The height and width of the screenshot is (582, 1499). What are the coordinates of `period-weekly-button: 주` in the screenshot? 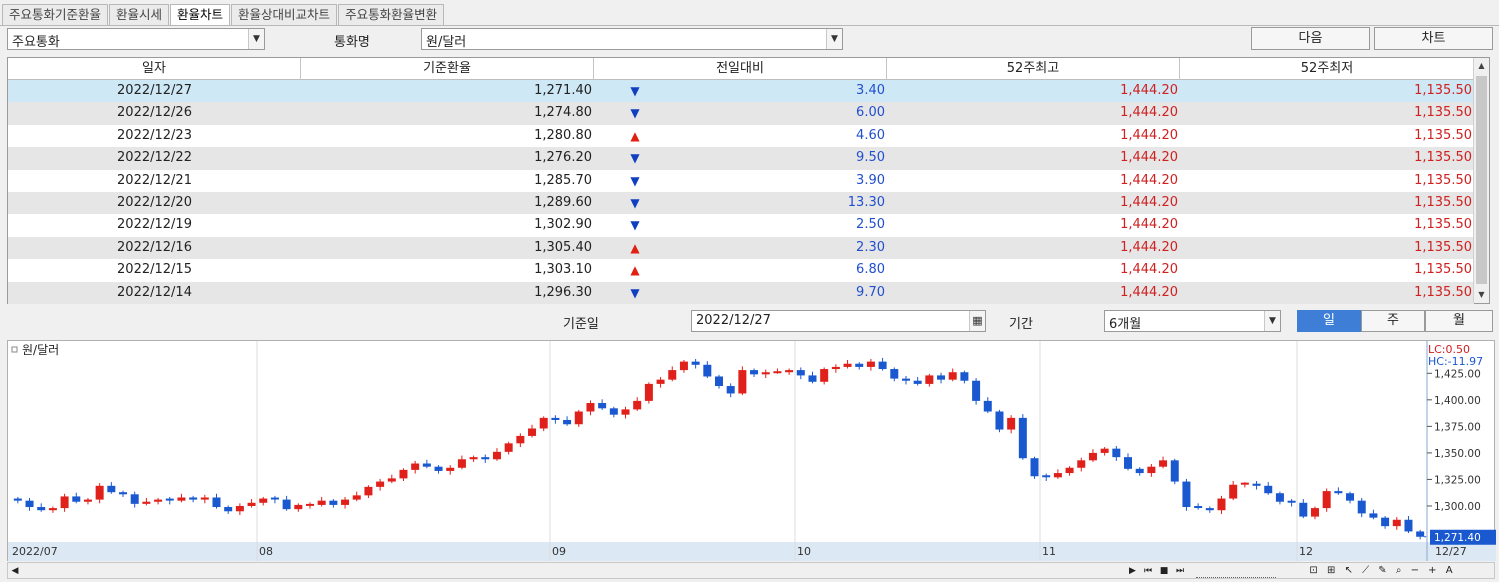 It's located at (1393, 321).